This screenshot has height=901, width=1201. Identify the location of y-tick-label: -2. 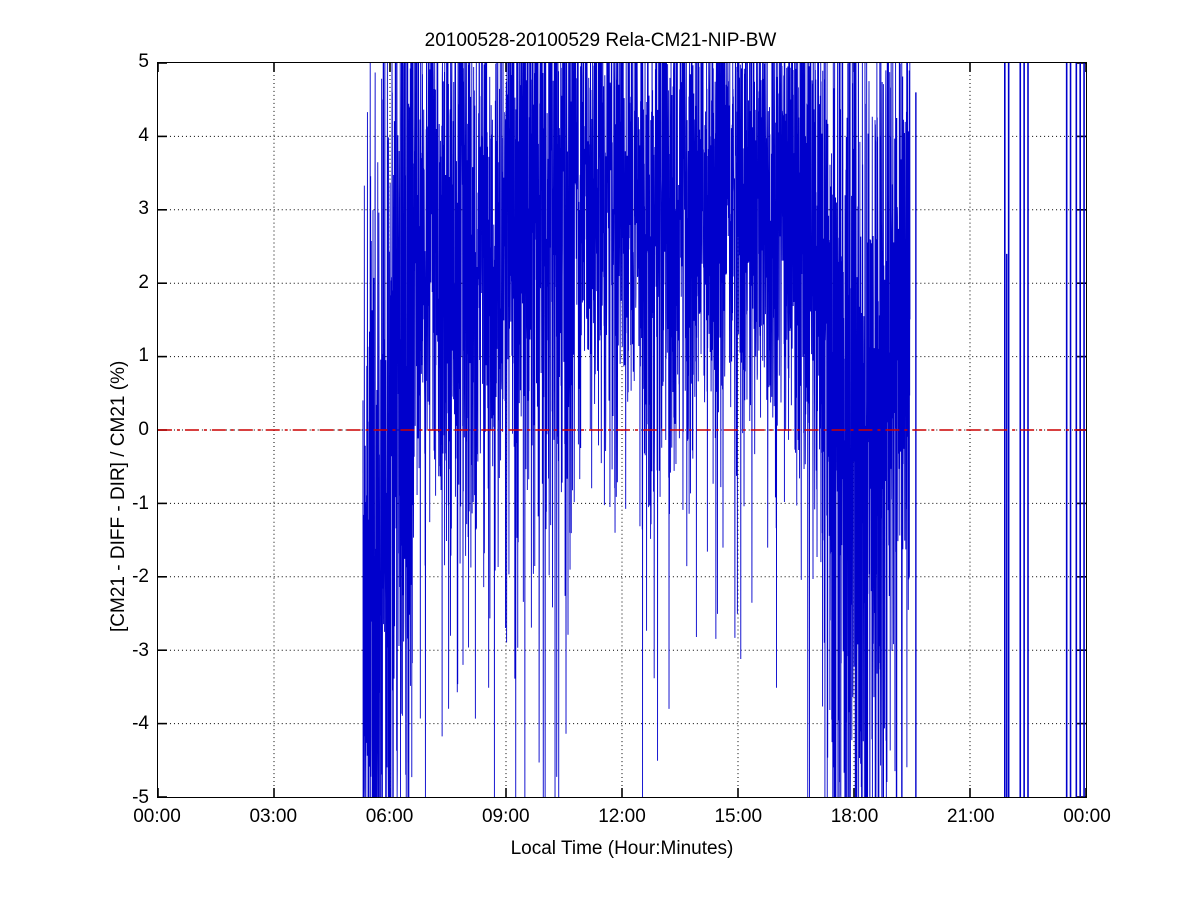
(140, 577).